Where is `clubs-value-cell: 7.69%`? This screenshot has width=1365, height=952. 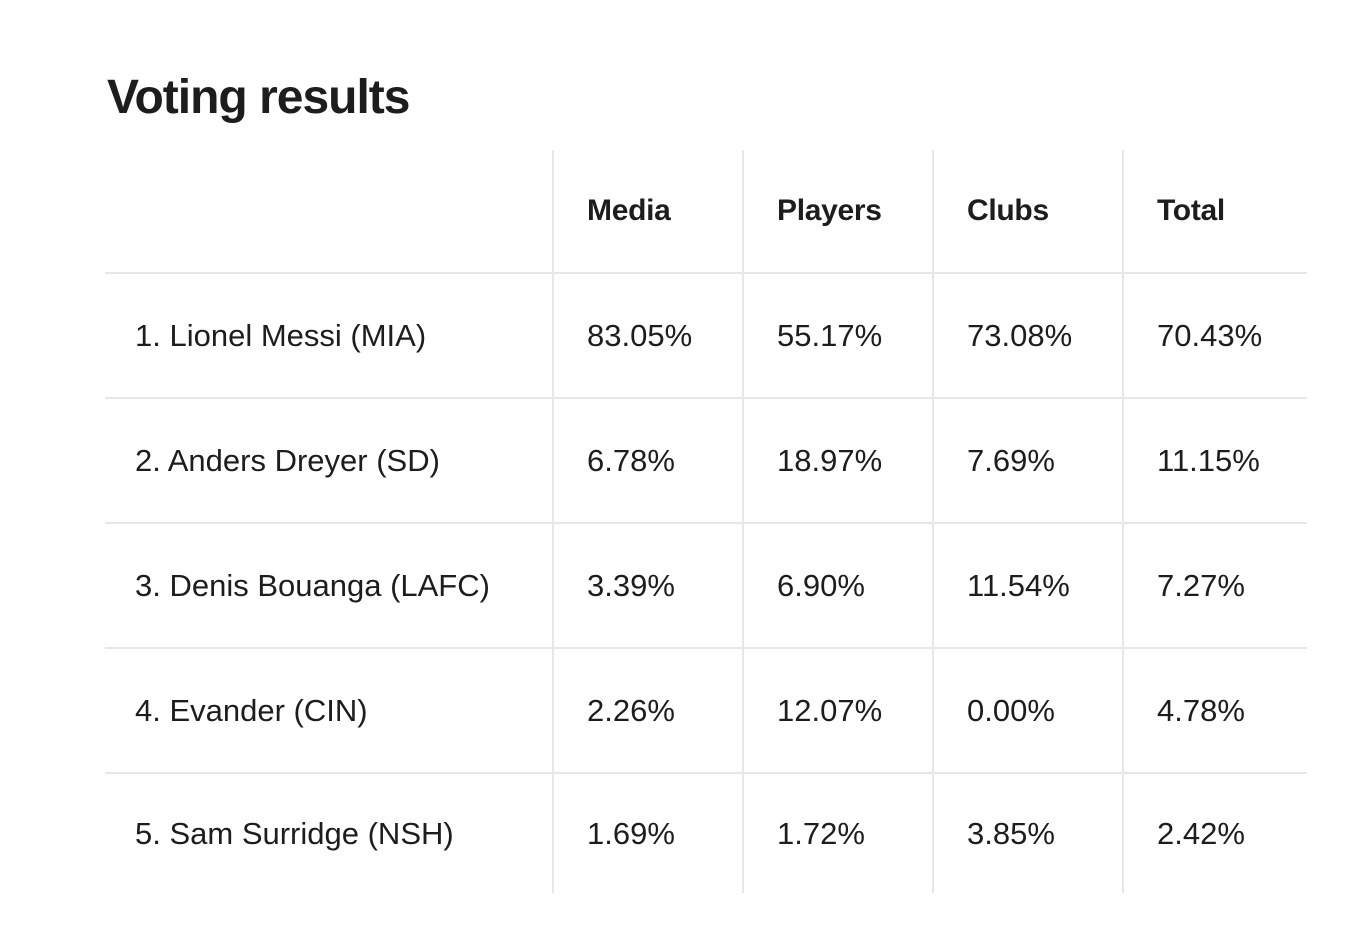 clubs-value-cell: 7.69% is located at coordinates (1027, 460).